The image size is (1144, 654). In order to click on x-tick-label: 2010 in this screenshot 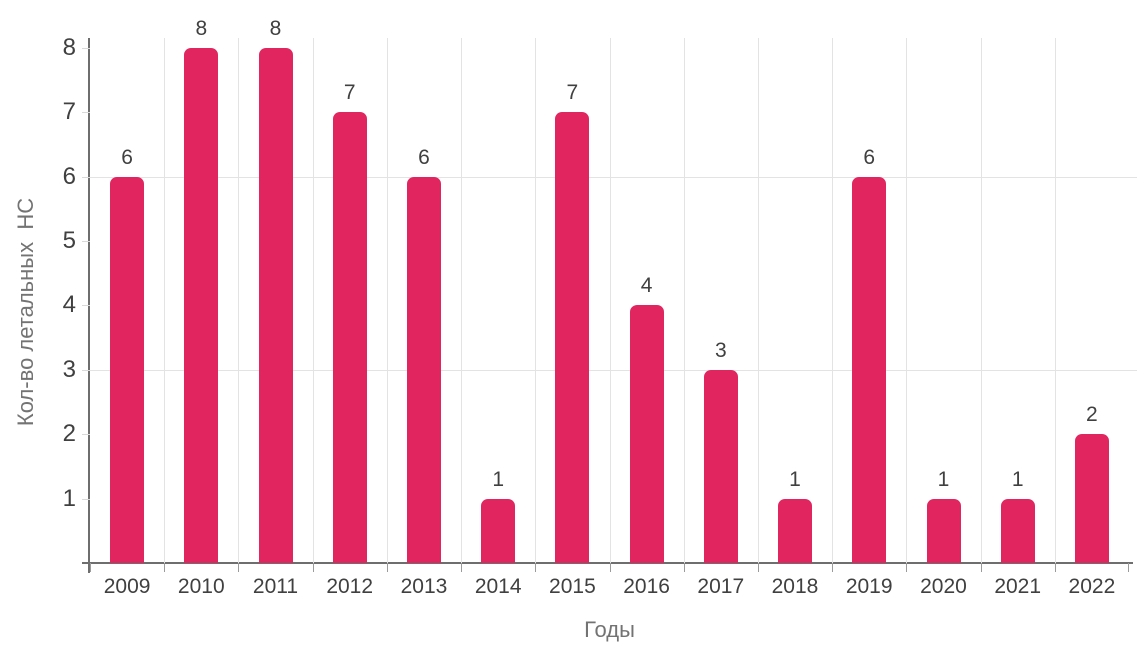, I will do `click(201, 586)`.